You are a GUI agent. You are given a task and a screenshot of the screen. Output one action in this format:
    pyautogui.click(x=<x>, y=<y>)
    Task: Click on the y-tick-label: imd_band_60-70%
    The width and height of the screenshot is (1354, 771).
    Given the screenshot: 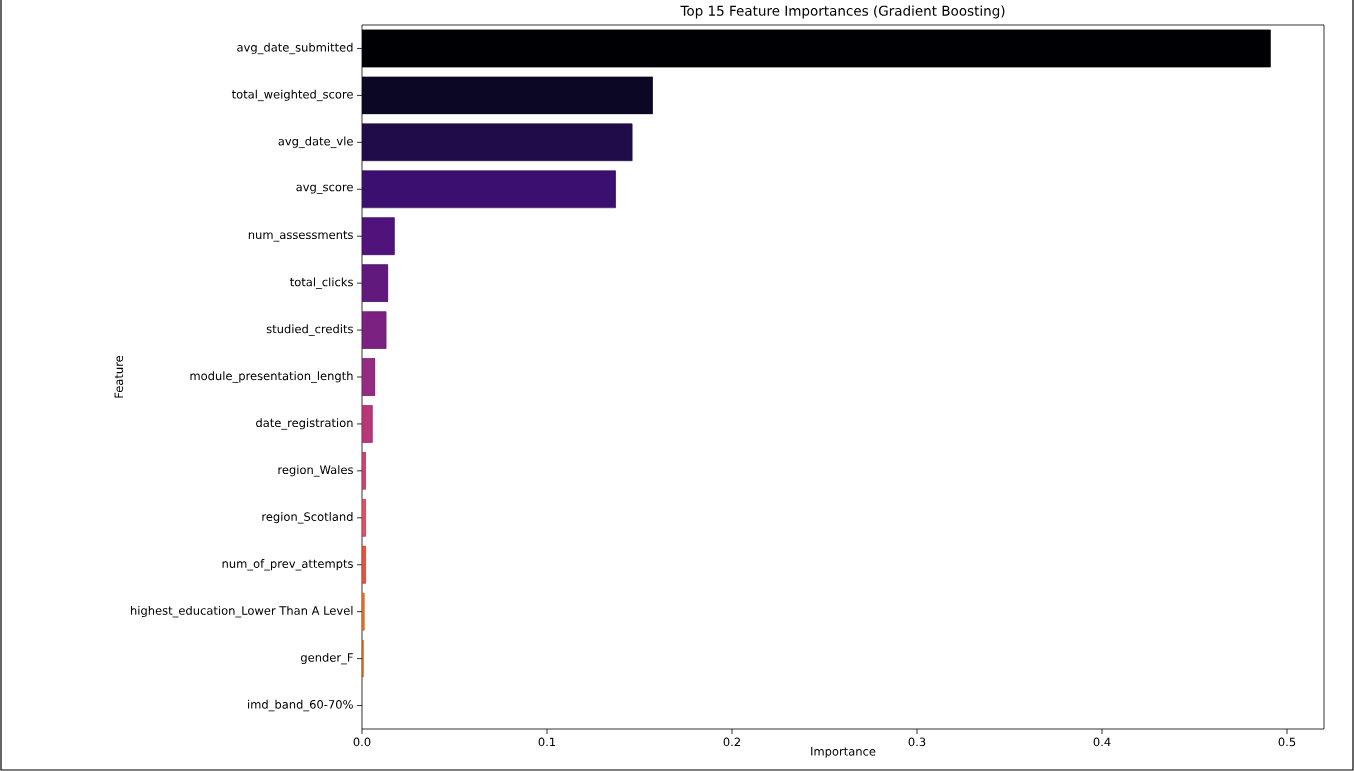 What is the action you would take?
    pyautogui.click(x=300, y=705)
    